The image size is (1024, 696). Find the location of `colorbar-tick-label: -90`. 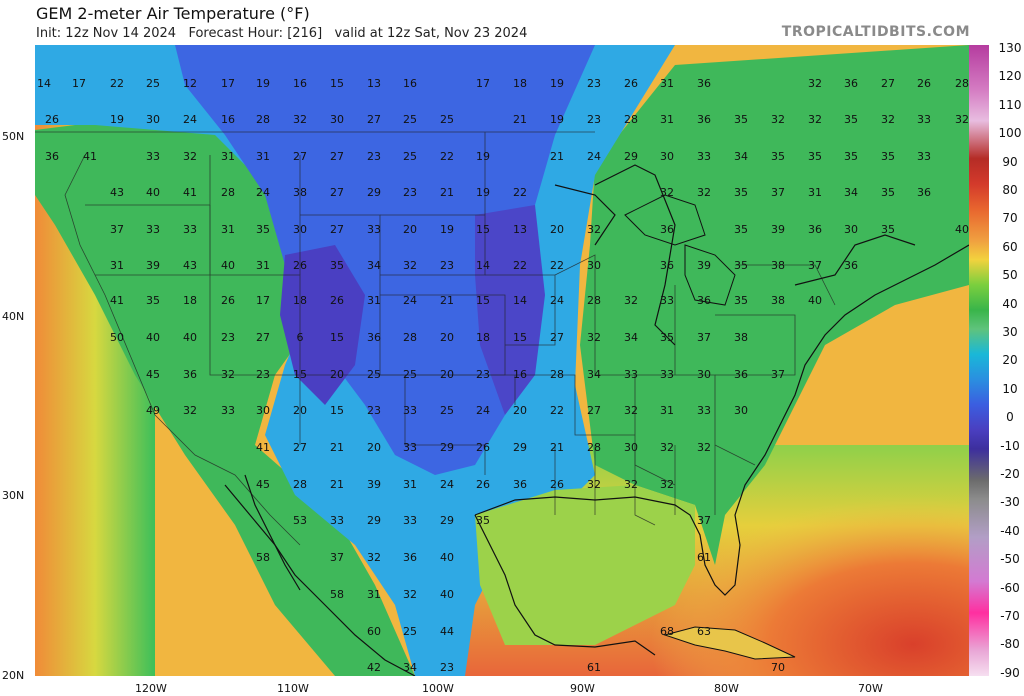

colorbar-tick-label: -90 is located at coordinates (1010, 672).